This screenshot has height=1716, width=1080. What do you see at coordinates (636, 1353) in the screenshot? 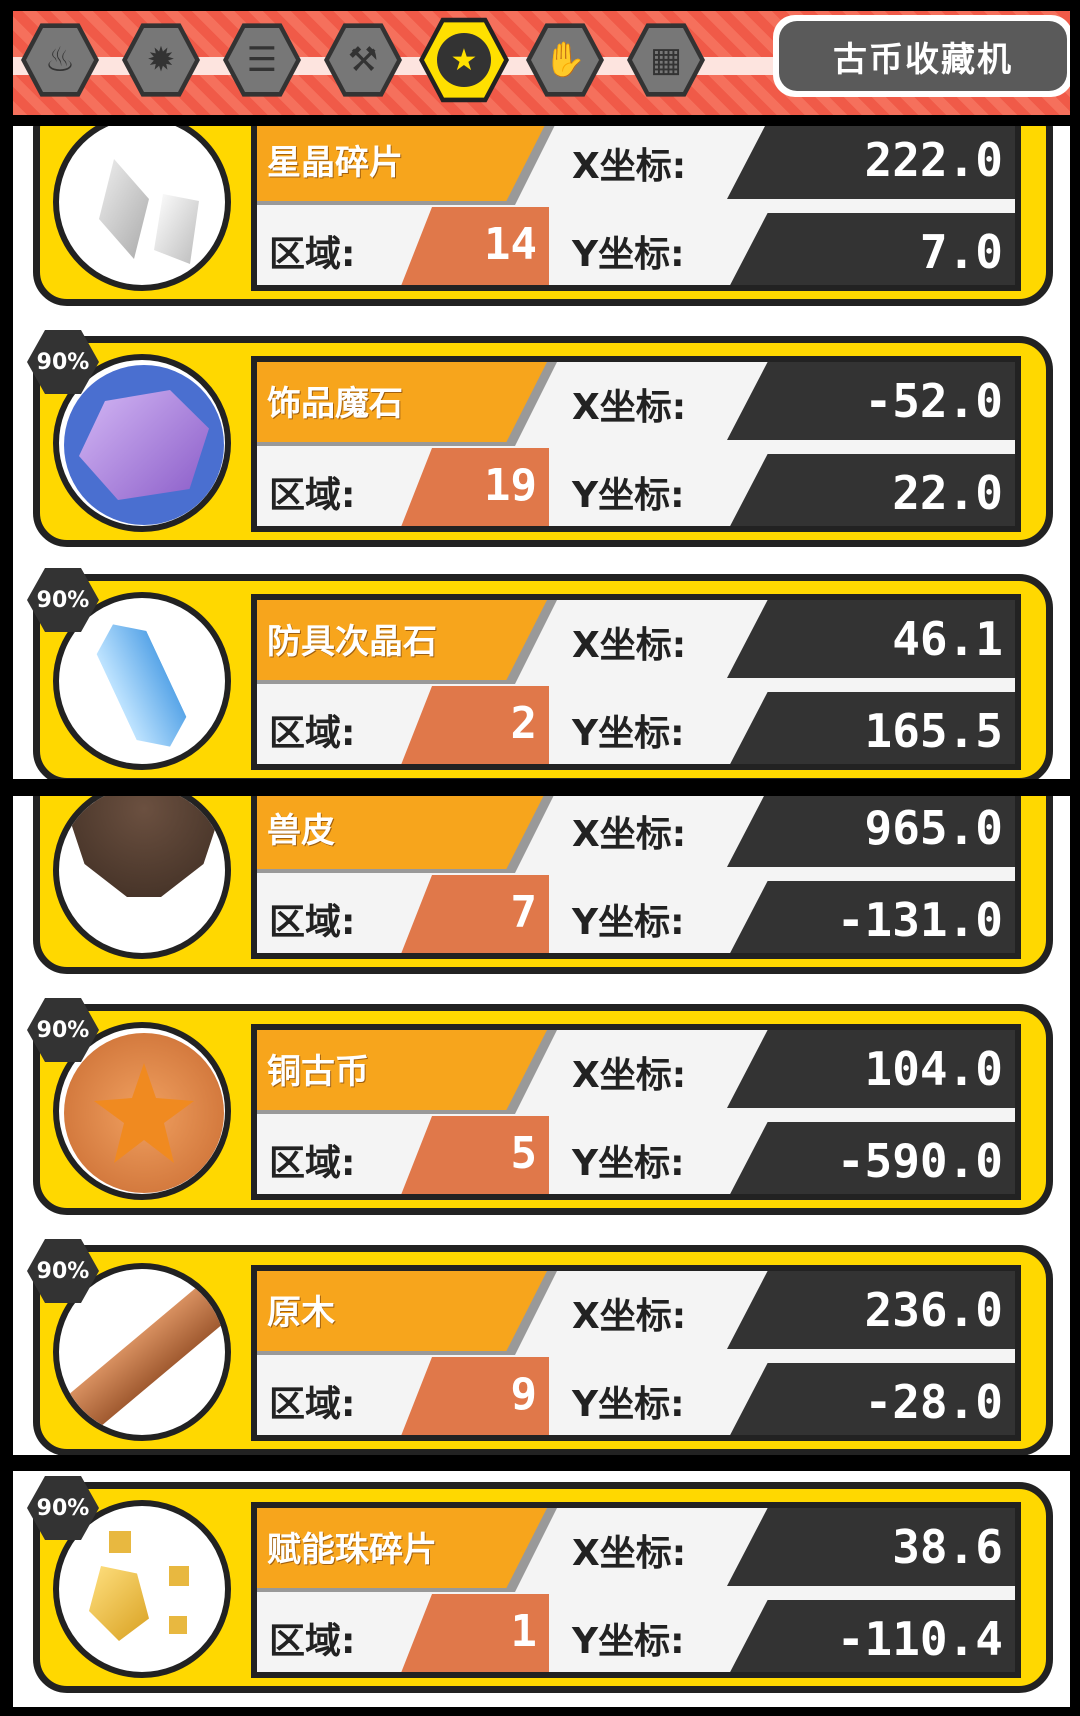
I see `item-info-panel: 原木 区域: 9 X坐标: 236.0 Y坐标: -28.0` at bounding box center [636, 1353].